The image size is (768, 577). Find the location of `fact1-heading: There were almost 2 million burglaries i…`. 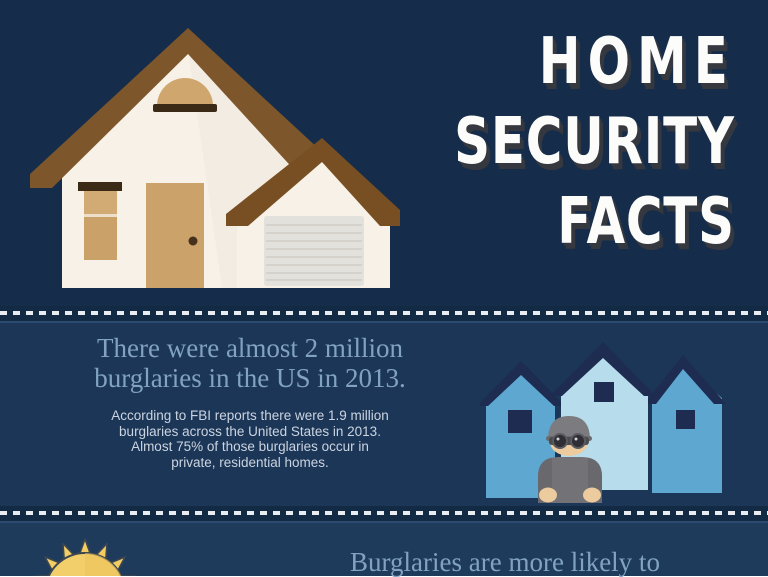

fact1-heading: There were almost 2 million burglaries i… is located at coordinates (250, 363).